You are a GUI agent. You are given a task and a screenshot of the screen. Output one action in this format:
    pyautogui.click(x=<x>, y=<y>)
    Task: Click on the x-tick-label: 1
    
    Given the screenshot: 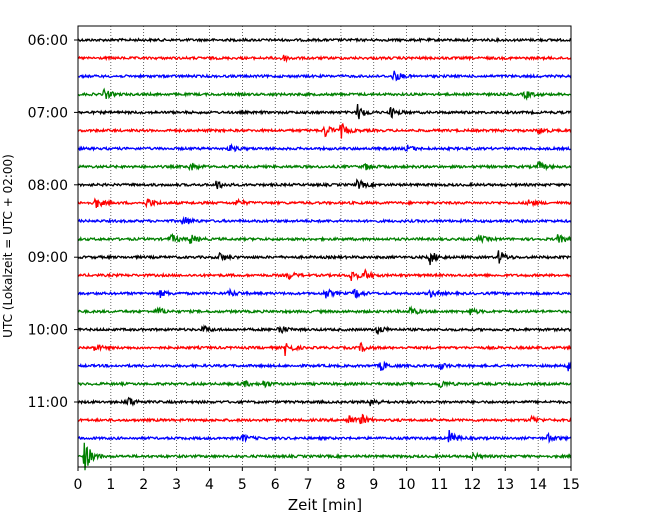 What is the action you would take?
    pyautogui.click(x=110, y=485)
    